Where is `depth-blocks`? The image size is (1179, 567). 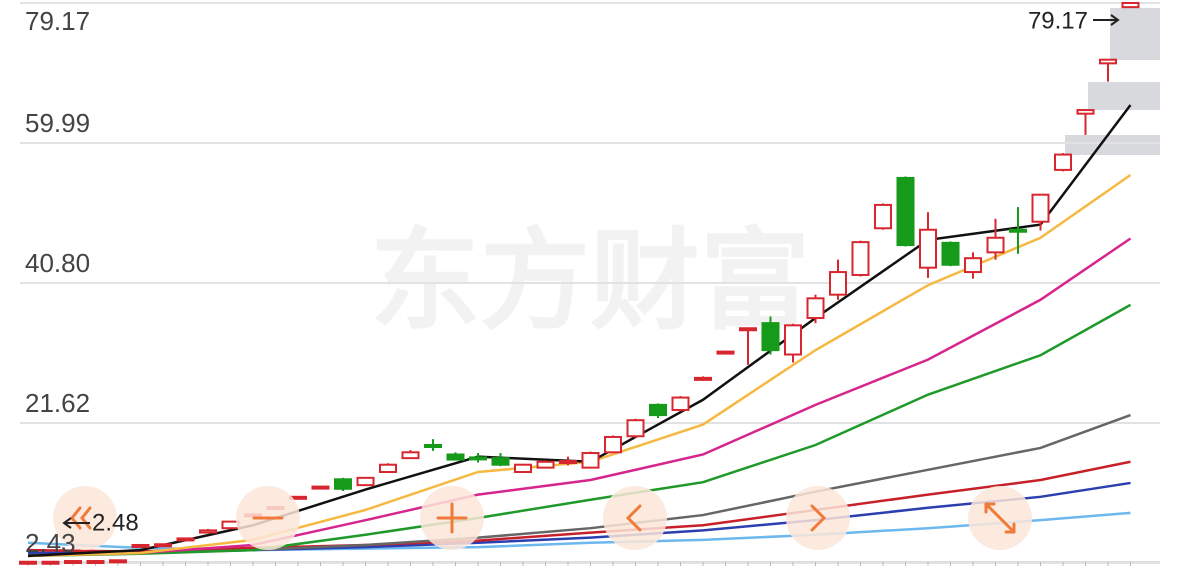 depth-blocks is located at coordinates (1112, 81).